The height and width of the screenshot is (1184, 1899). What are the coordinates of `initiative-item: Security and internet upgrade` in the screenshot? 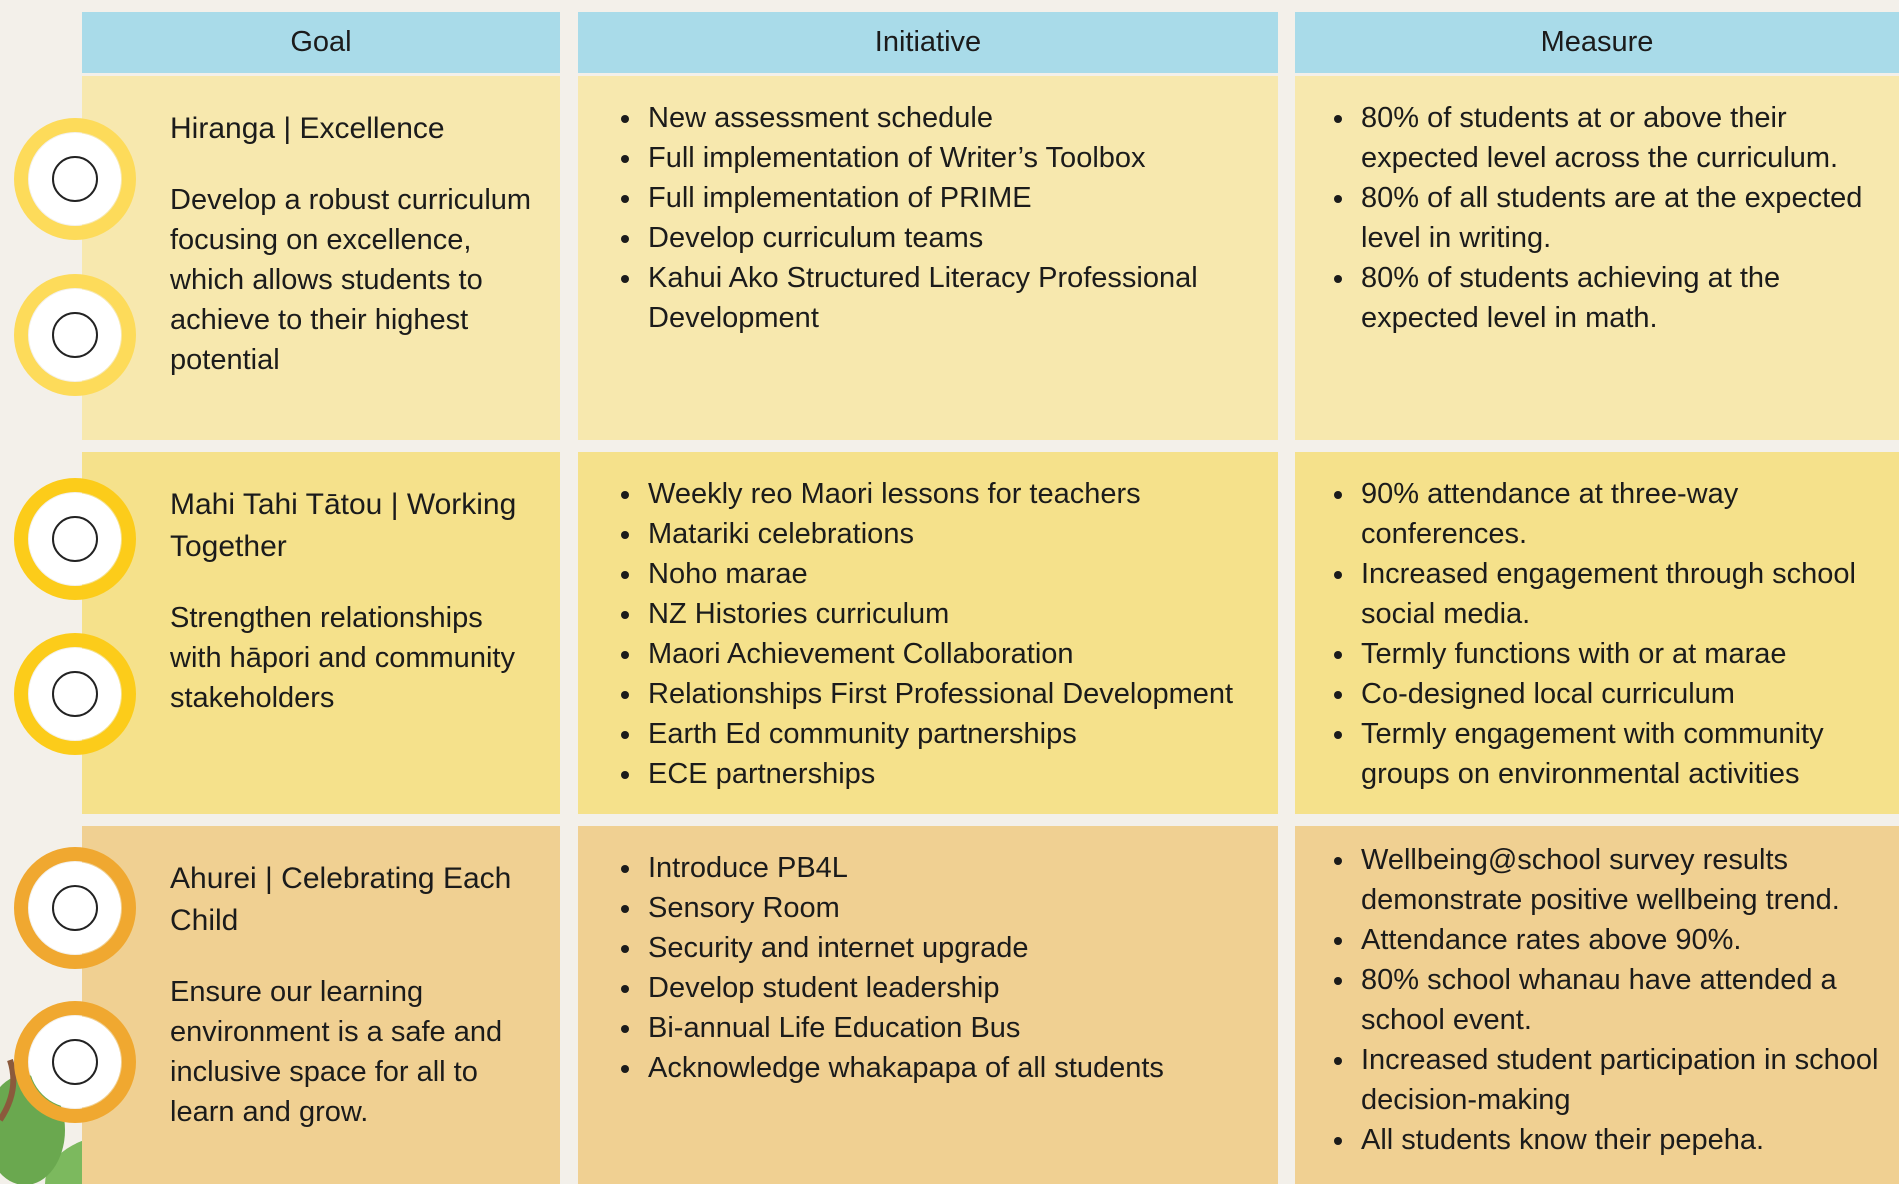 It's located at (956, 948).